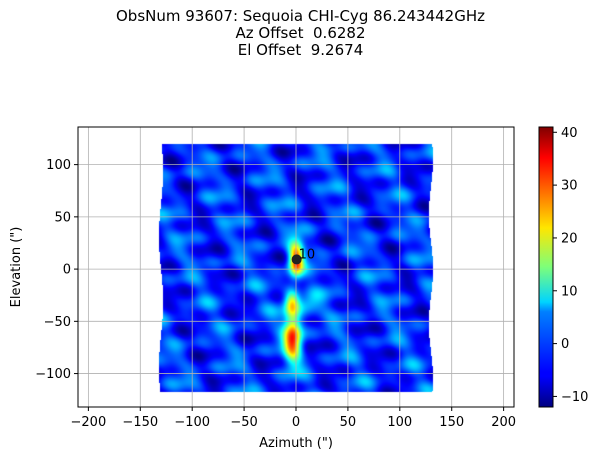 The height and width of the screenshot is (460, 601). I want to click on colorbar-tick-label: 40, so click(569, 133).